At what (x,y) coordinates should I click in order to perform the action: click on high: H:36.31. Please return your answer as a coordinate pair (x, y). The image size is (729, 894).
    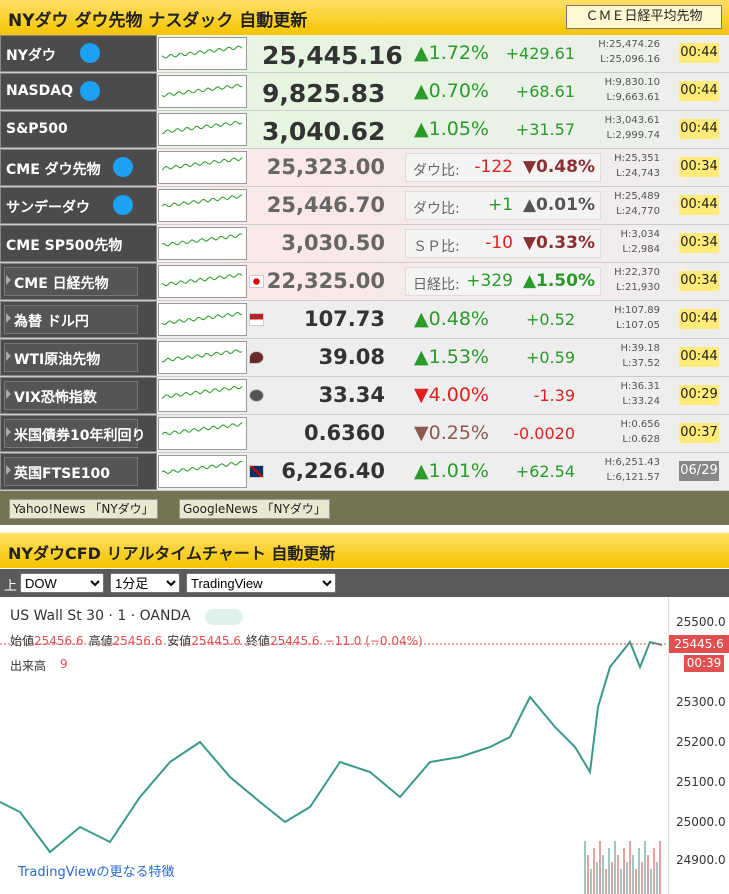
    Looking at the image, I should click on (640, 386).